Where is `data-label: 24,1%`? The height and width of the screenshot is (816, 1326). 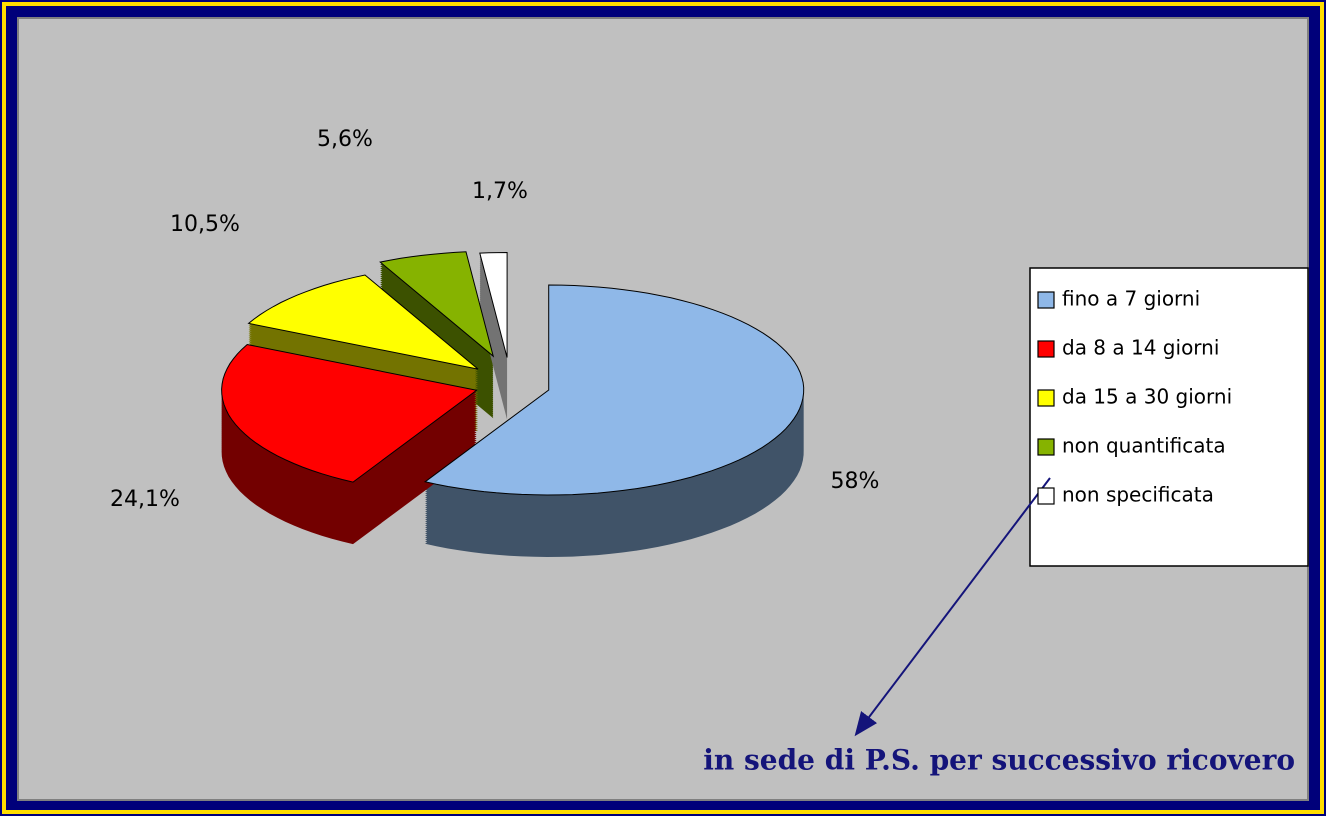
data-label: 24,1% is located at coordinates (145, 499).